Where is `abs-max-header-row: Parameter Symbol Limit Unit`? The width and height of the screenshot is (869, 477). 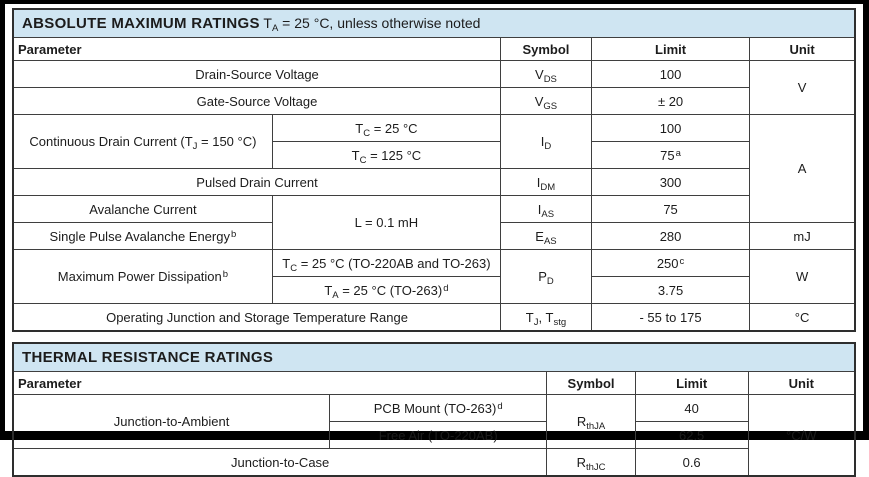 abs-max-header-row: Parameter Symbol Limit Unit is located at coordinates (434, 49).